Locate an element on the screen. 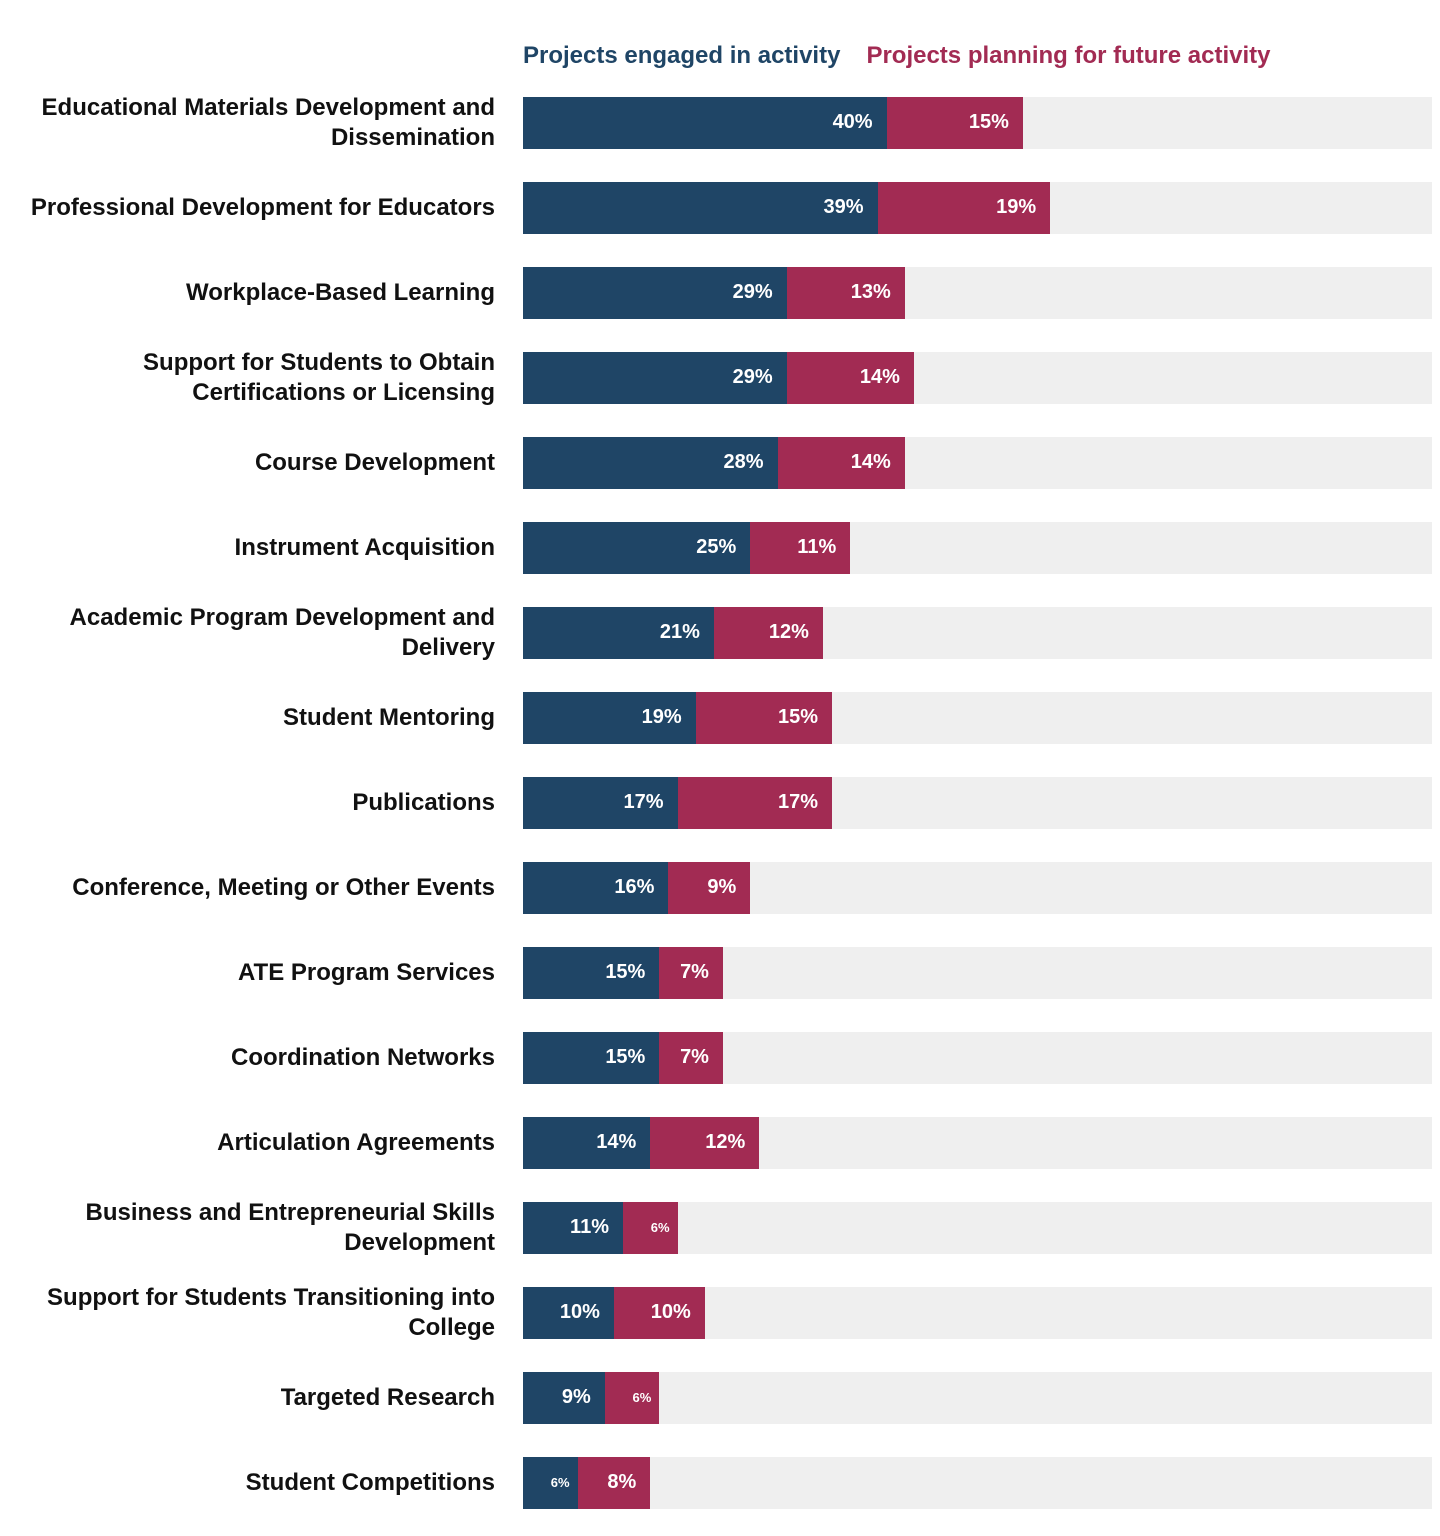 The height and width of the screenshot is (1536, 1440). chart-row: Targeted Research 9% 6% is located at coordinates (720, 1397).